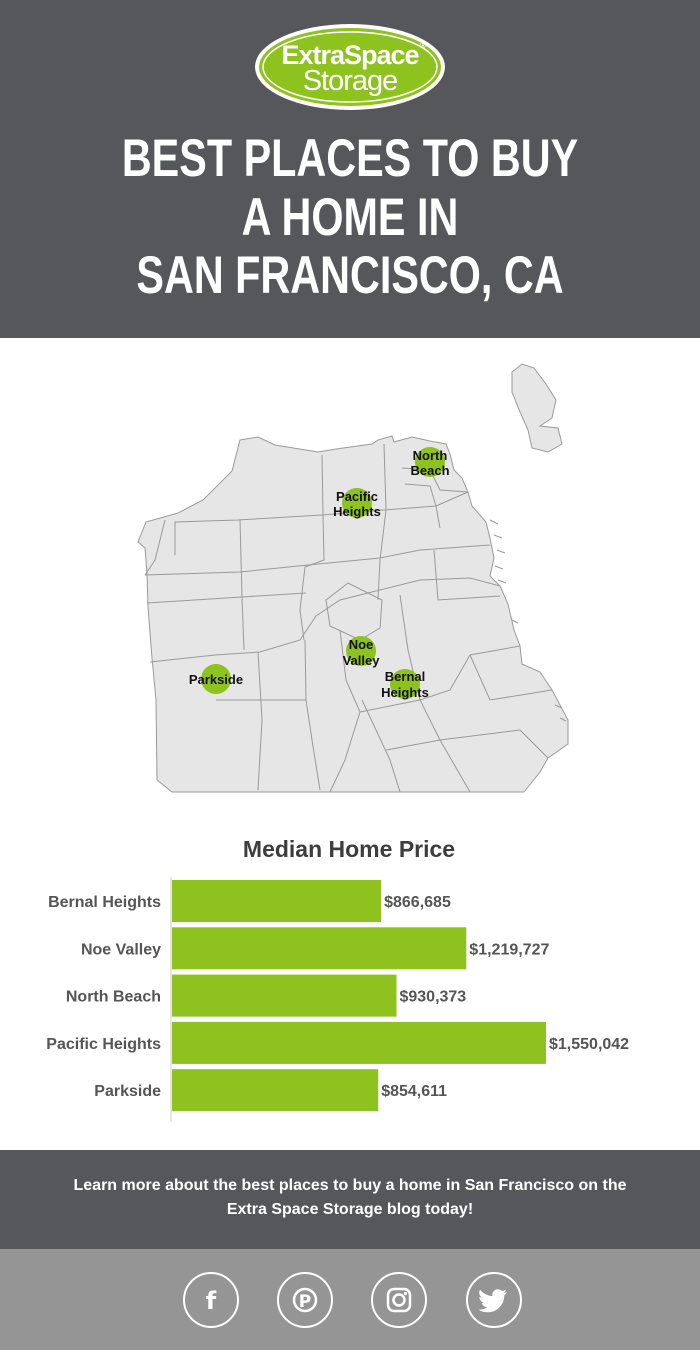 This screenshot has height=1350, width=700. What do you see at coordinates (277, 901) in the screenshot?
I see `bar-bernal-heights` at bounding box center [277, 901].